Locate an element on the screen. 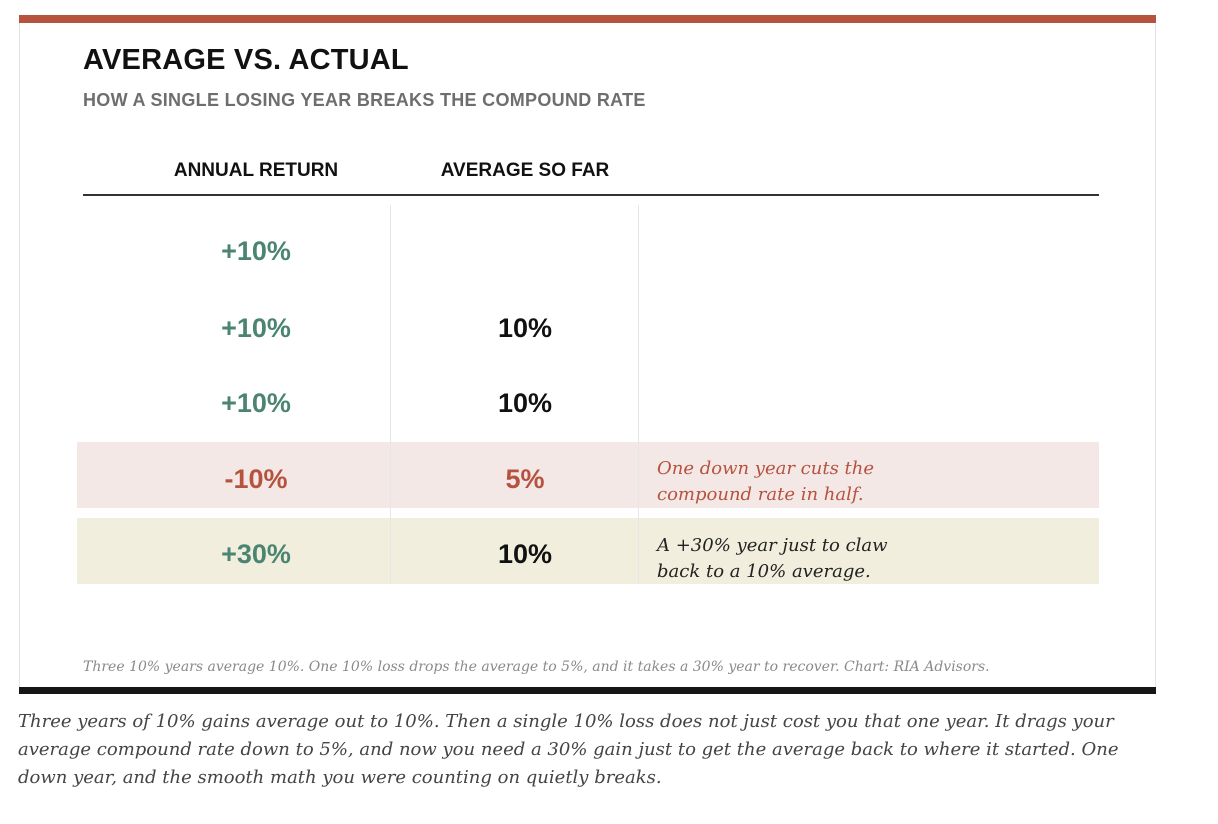  table-cell-average-so-far: 5% is located at coordinates (525, 479).